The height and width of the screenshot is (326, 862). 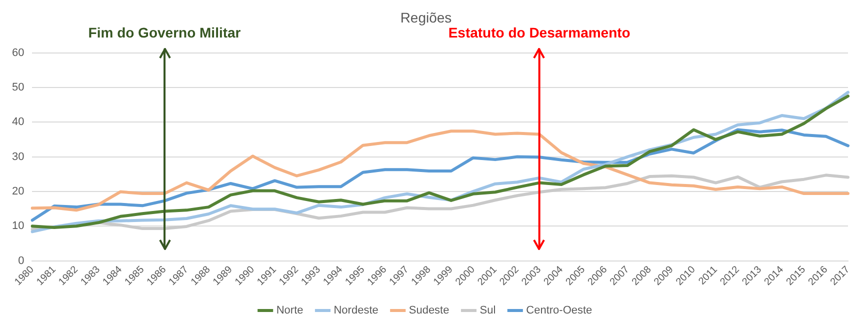 What do you see at coordinates (18, 226) in the screenshot?
I see `y-tick-label: 10` at bounding box center [18, 226].